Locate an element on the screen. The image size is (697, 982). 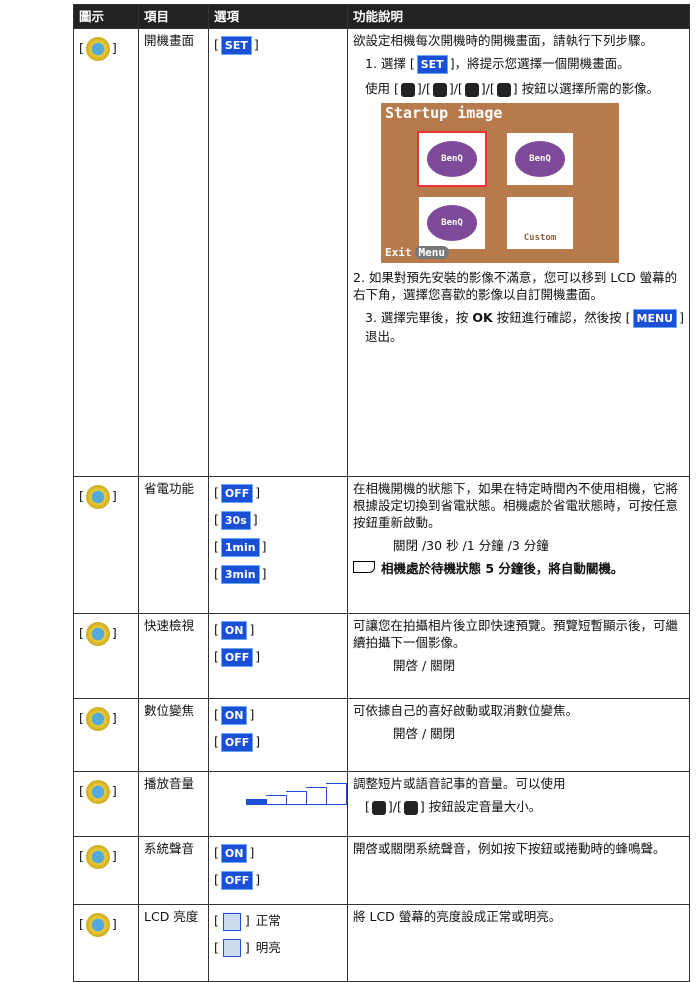
text-segment: ] 退出。 is located at coordinates (525, 327).